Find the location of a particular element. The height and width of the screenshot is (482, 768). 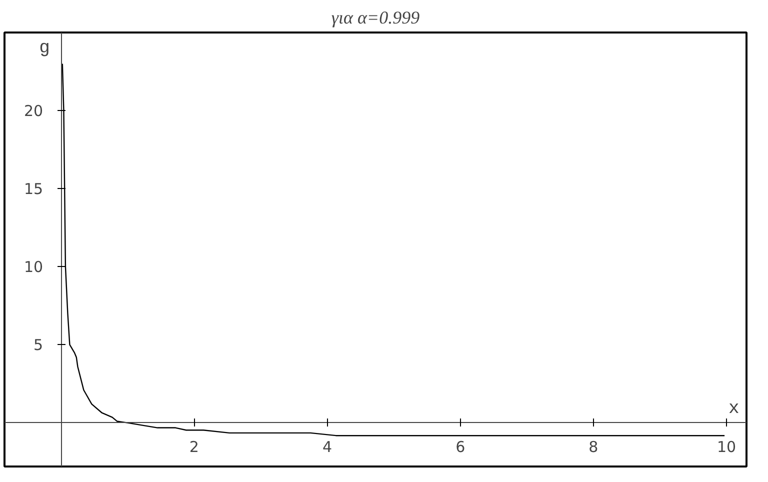

x-axis-title: x is located at coordinates (734, 408).